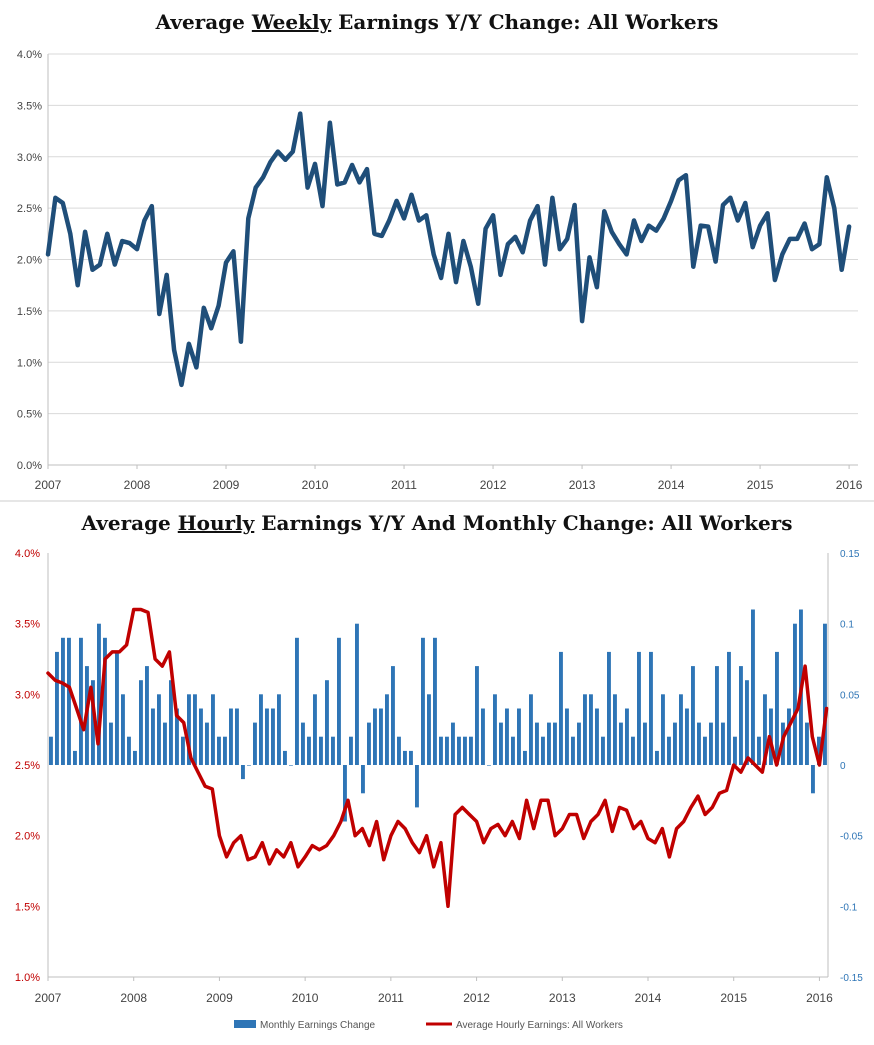  Describe the element at coordinates (29, 106) in the screenshot. I see `y-tick-label: 3.5%` at that location.